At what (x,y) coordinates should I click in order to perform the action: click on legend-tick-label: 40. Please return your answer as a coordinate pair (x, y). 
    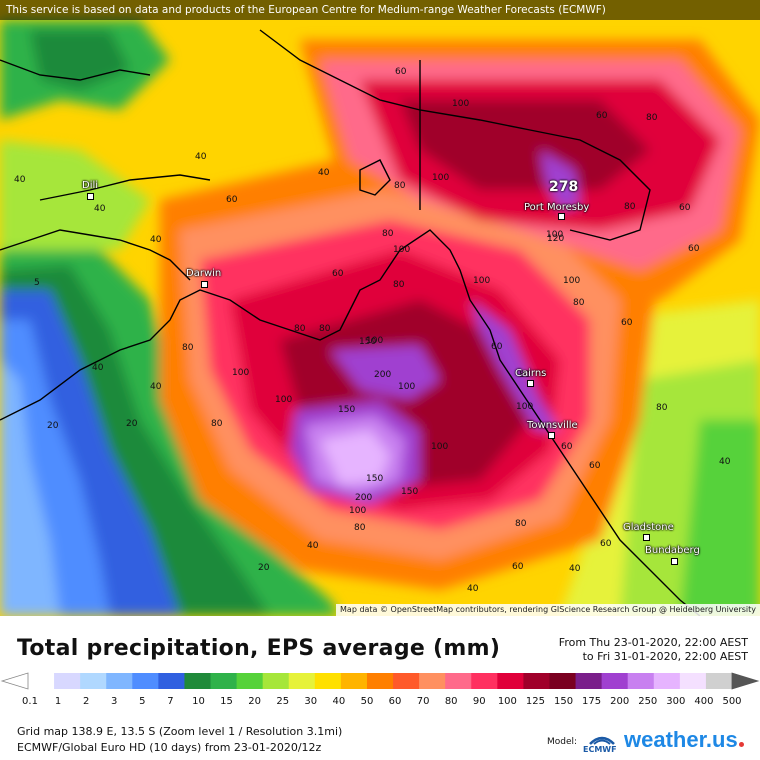
    Looking at the image, I should click on (339, 701).